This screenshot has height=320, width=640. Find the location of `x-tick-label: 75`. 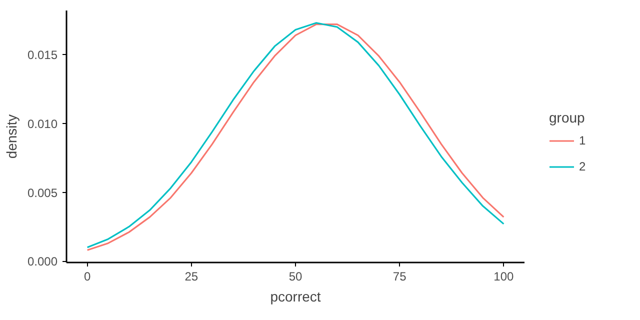

x-tick-label: 75 is located at coordinates (399, 277).